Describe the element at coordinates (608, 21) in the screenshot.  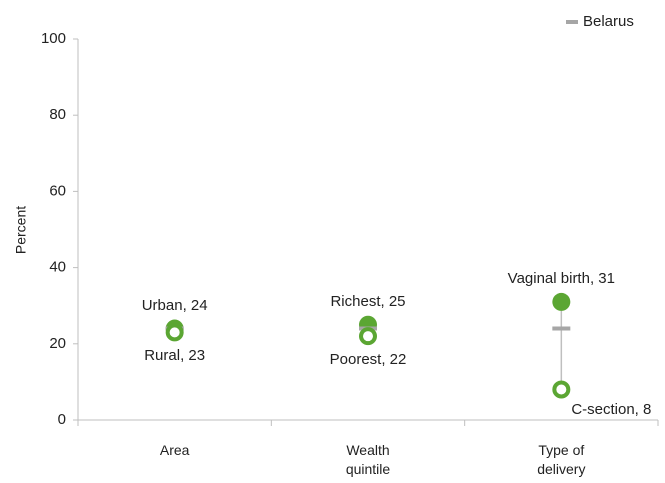
I see `legend-label: Belarus` at that location.